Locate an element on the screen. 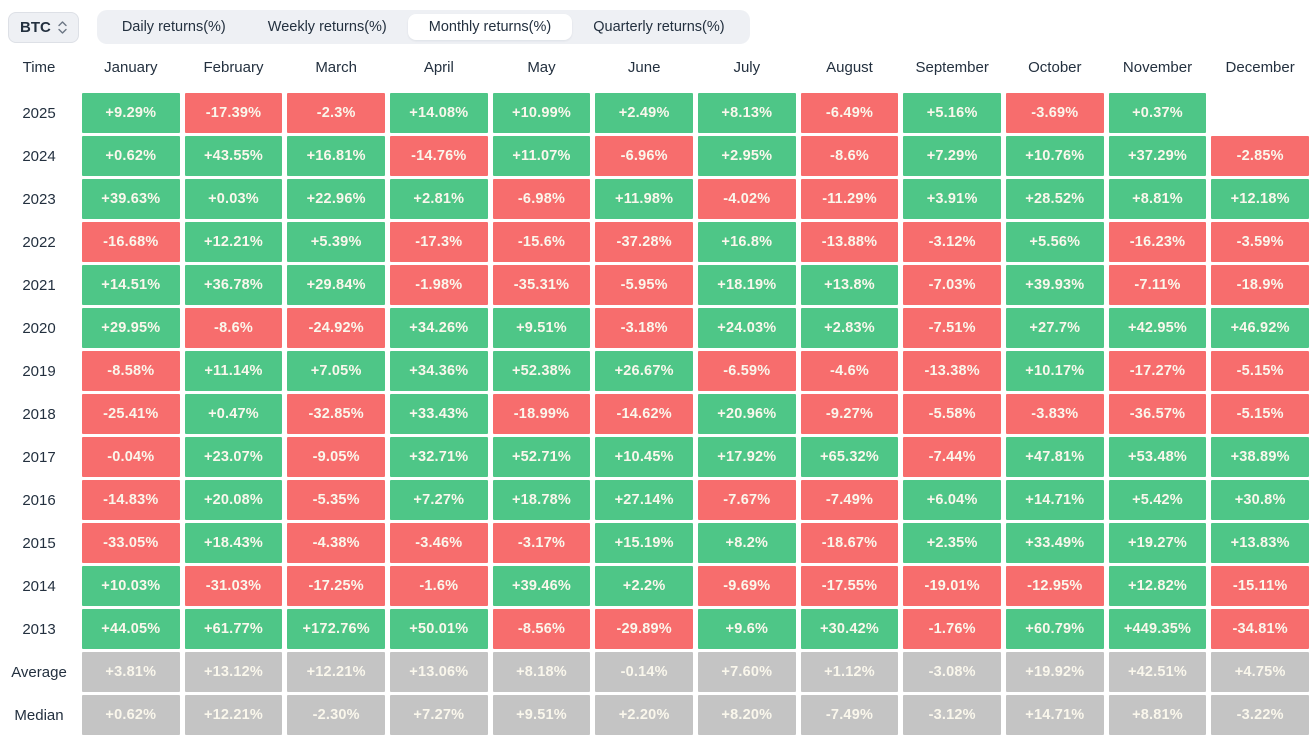  row-label-2013: 2013 is located at coordinates (39, 629).